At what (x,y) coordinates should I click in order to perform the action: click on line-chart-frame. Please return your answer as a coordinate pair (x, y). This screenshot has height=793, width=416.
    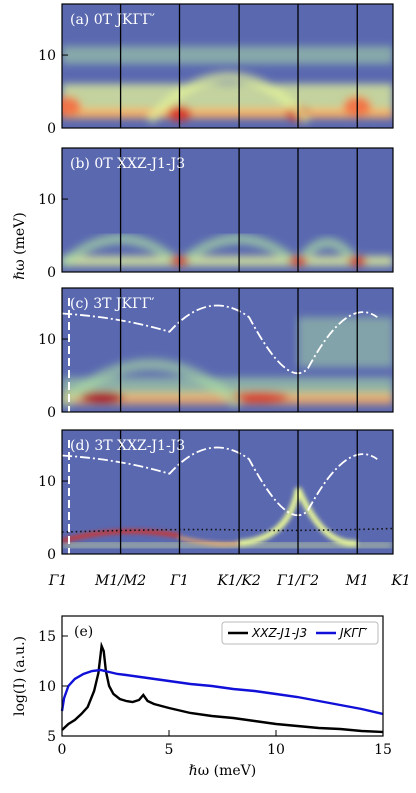
    Looking at the image, I should click on (222, 676).